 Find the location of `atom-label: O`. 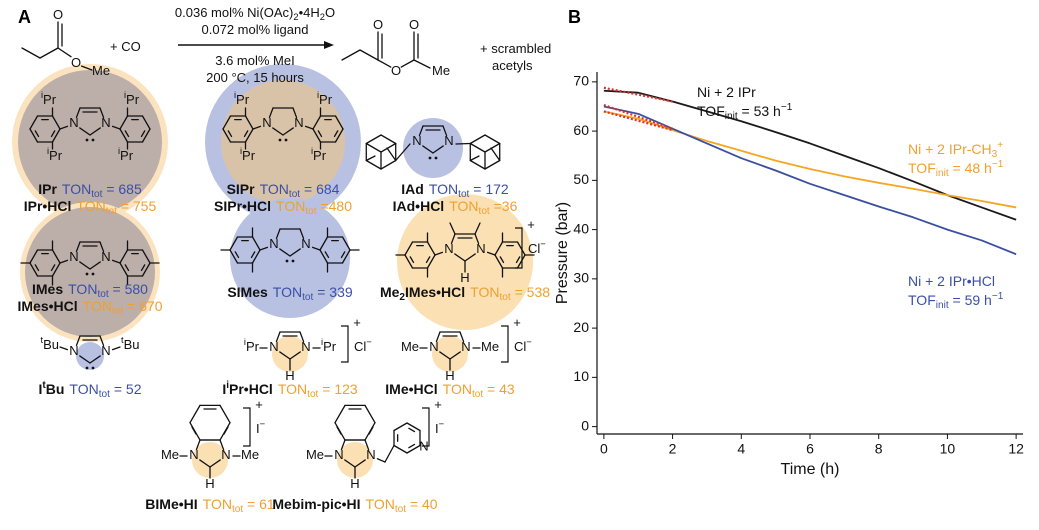

atom-label: O is located at coordinates (396, 70).